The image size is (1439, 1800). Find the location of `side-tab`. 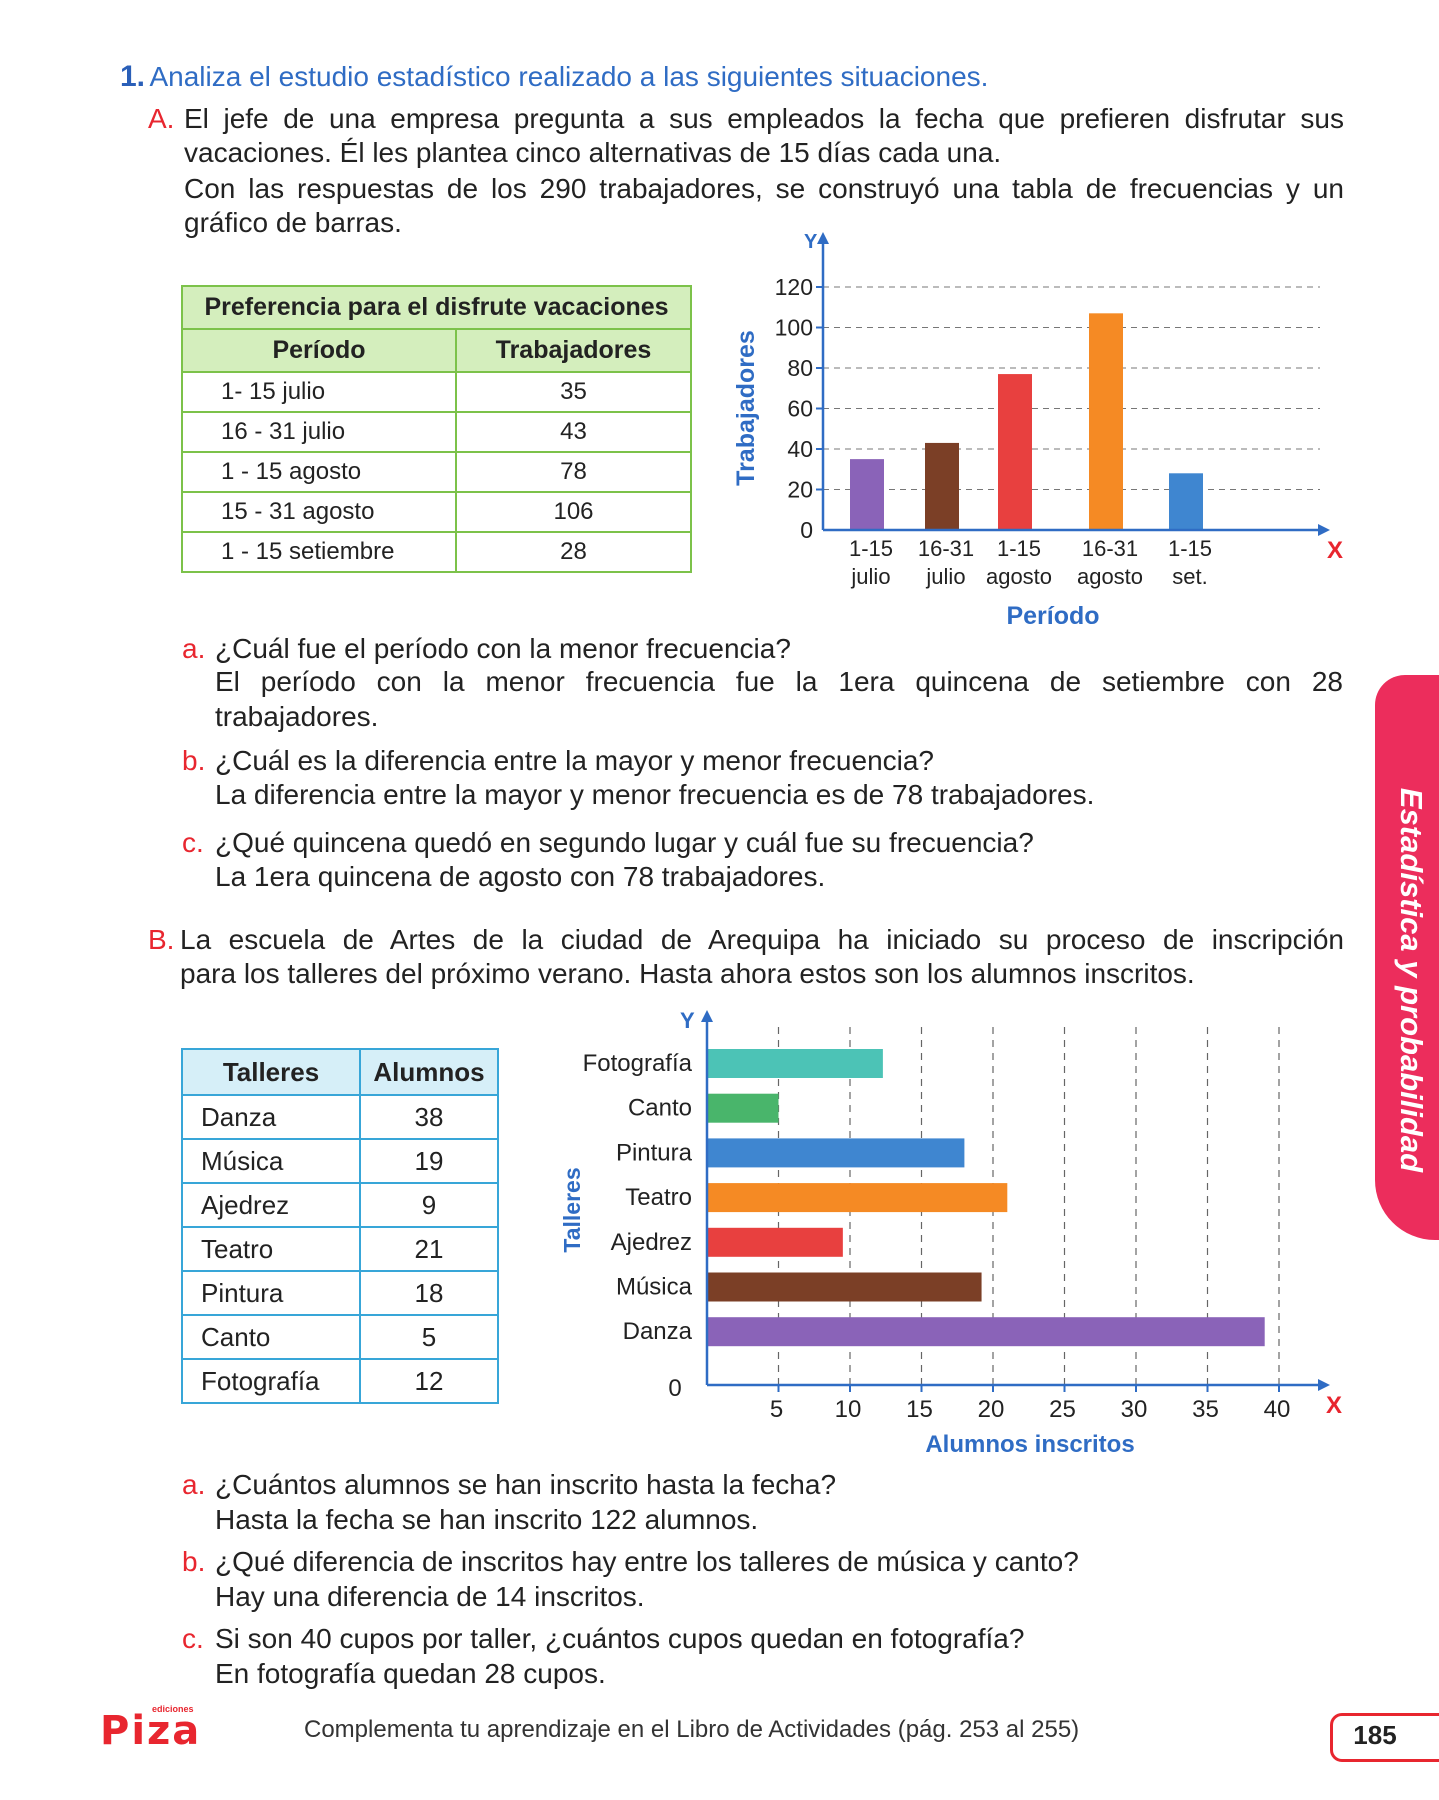

side-tab is located at coordinates (1407, 957).